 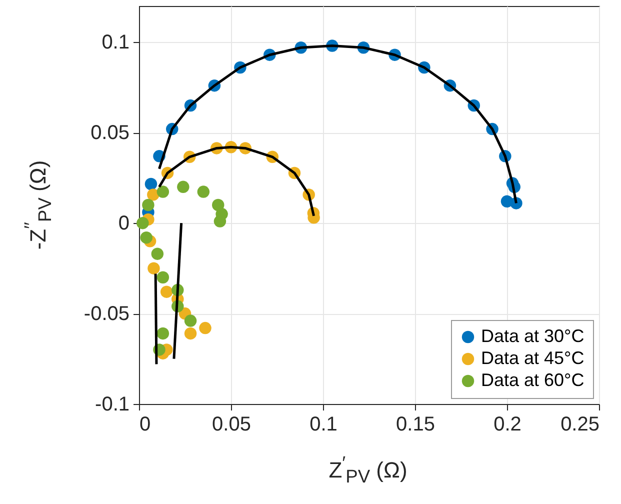 I want to click on y-tick-label: -0.05, so click(x=107, y=314).